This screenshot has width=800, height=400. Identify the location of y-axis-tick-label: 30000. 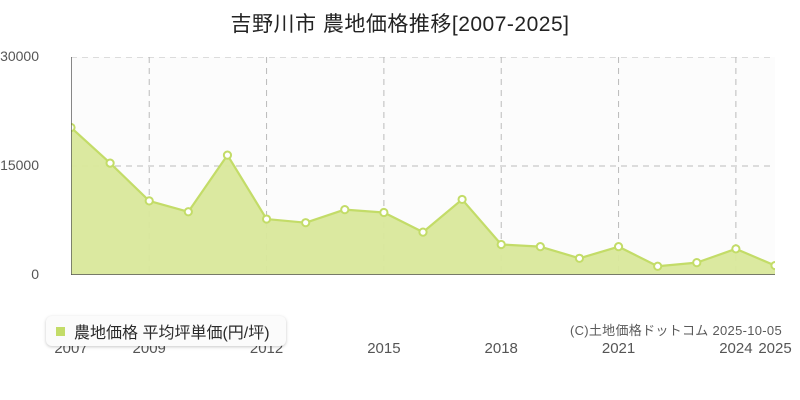
(19, 56).